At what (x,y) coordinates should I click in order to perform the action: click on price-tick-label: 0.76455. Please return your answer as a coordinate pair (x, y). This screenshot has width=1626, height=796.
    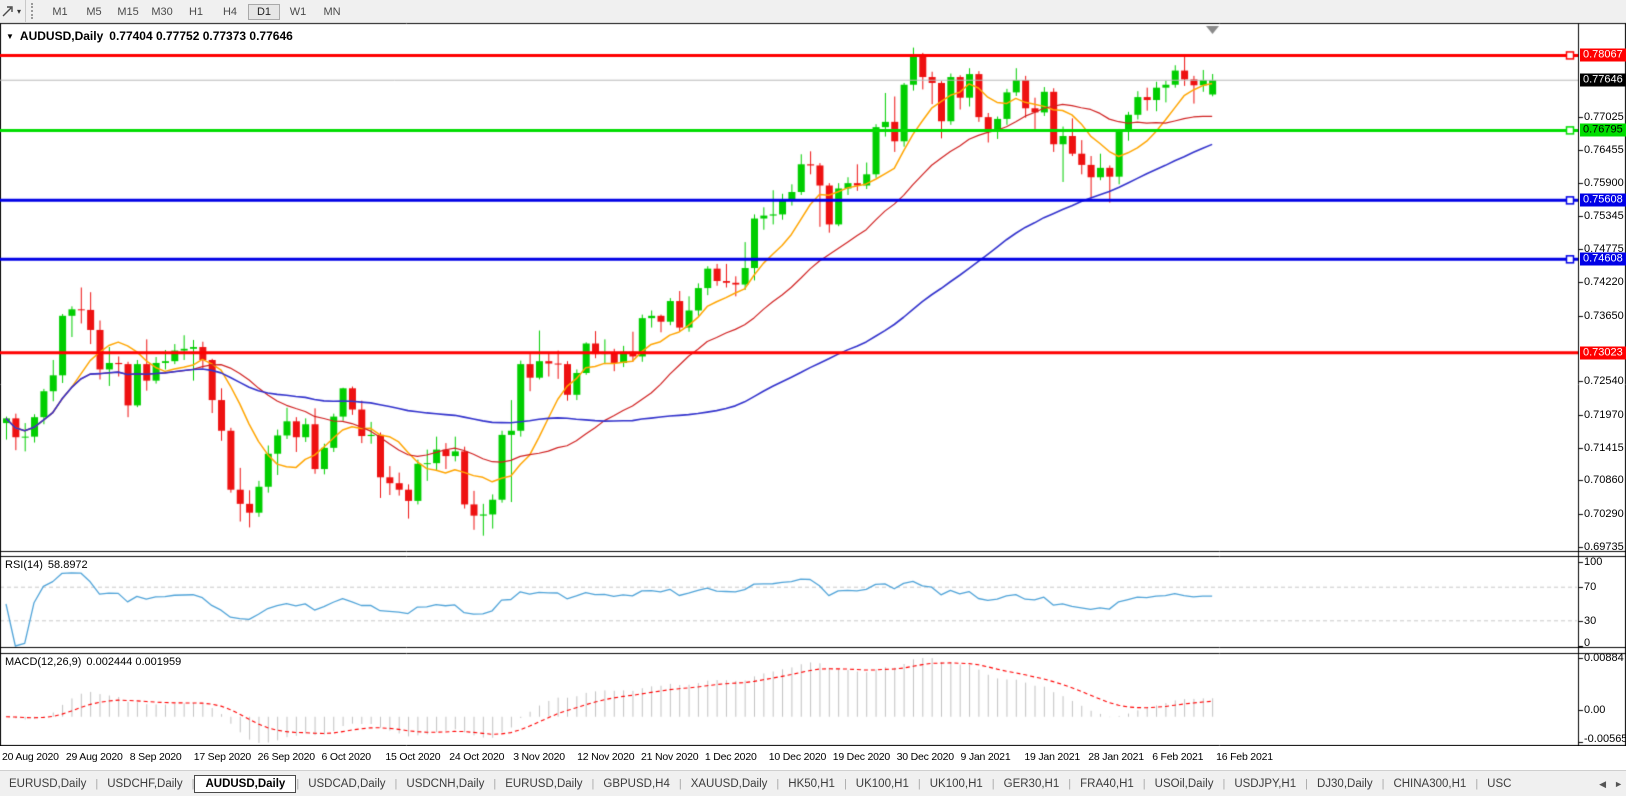
    Looking at the image, I should click on (1604, 150).